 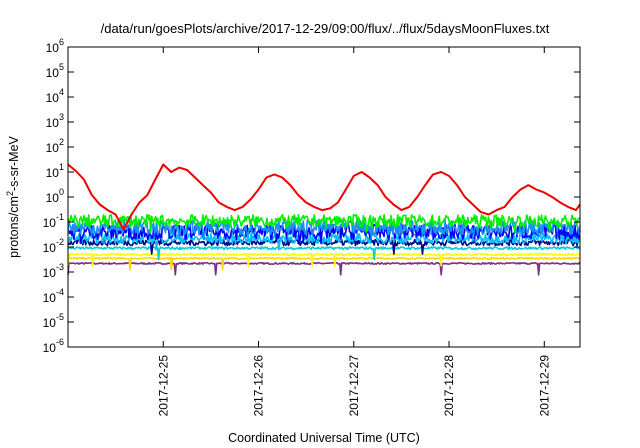 I want to click on y-tick-label: 10⁻⁶, so click(x=53, y=346).